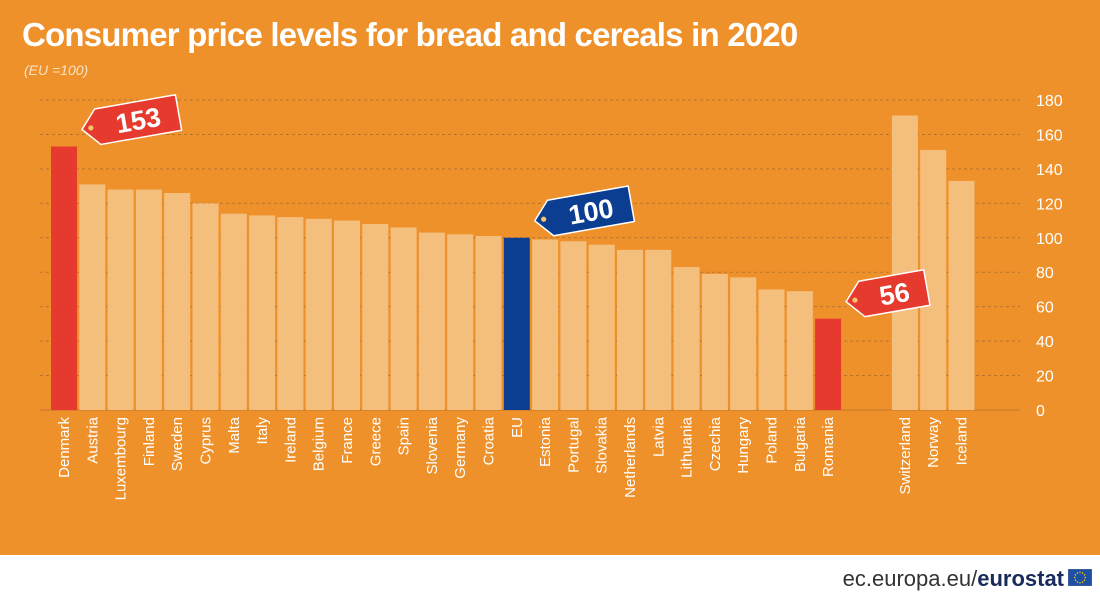  Describe the element at coordinates (64, 447) in the screenshot. I see `category-label: Denmark` at that location.